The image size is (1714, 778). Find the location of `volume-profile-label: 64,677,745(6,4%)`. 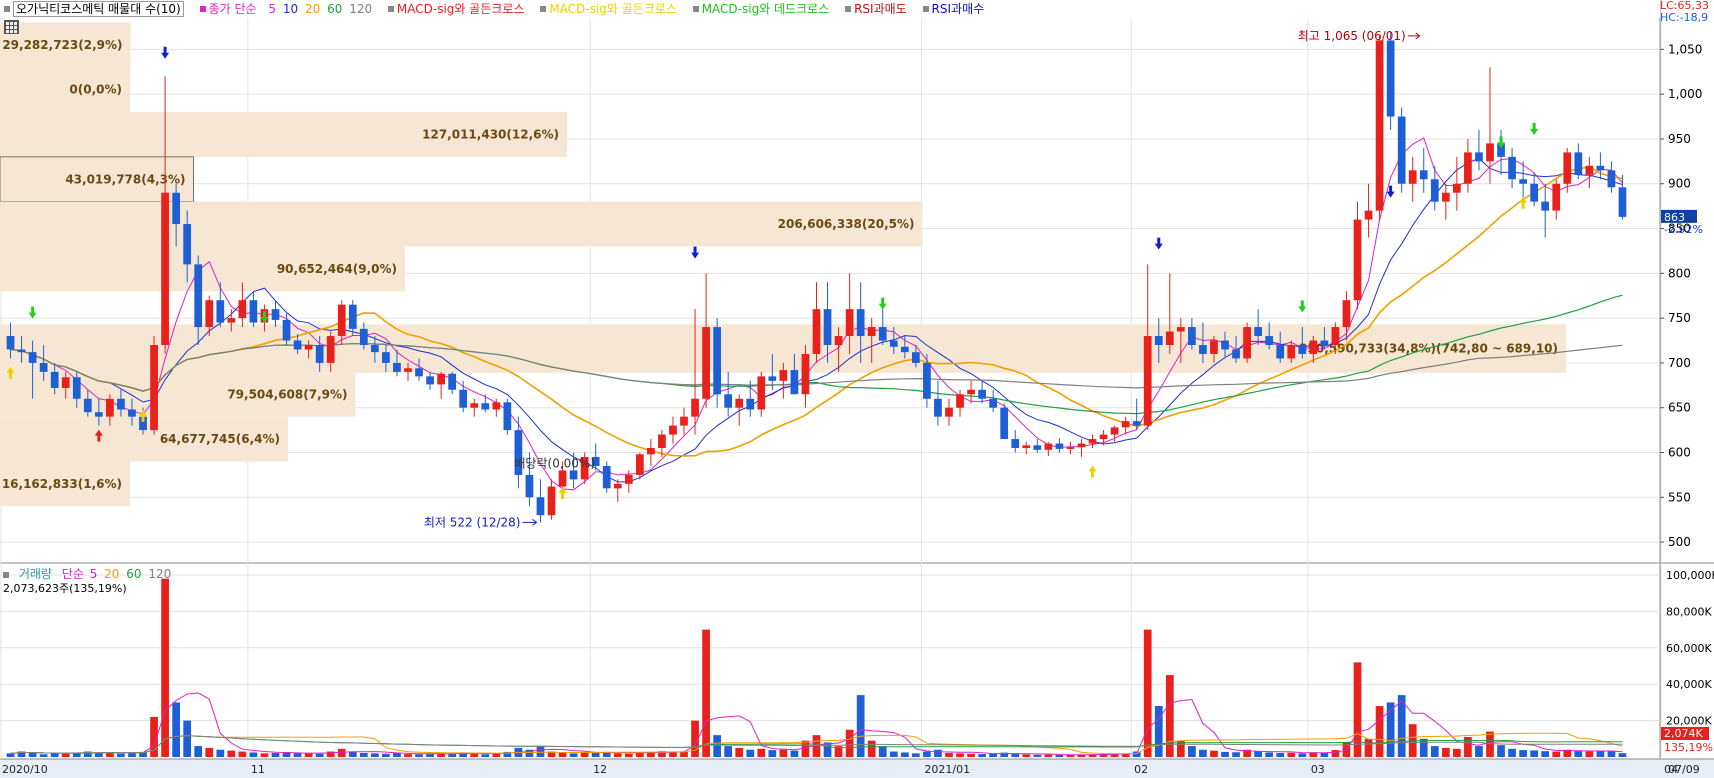

volume-profile-label: 64,677,745(6,4%) is located at coordinates (220, 439).